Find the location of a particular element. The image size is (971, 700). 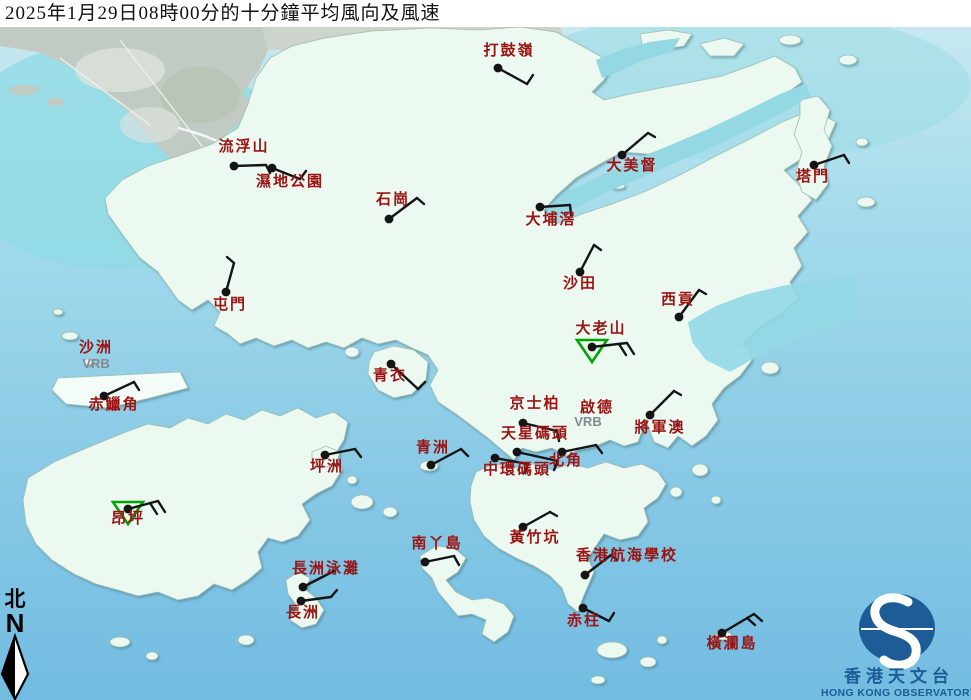

station-group: 石崗 is located at coordinates (400, 207).